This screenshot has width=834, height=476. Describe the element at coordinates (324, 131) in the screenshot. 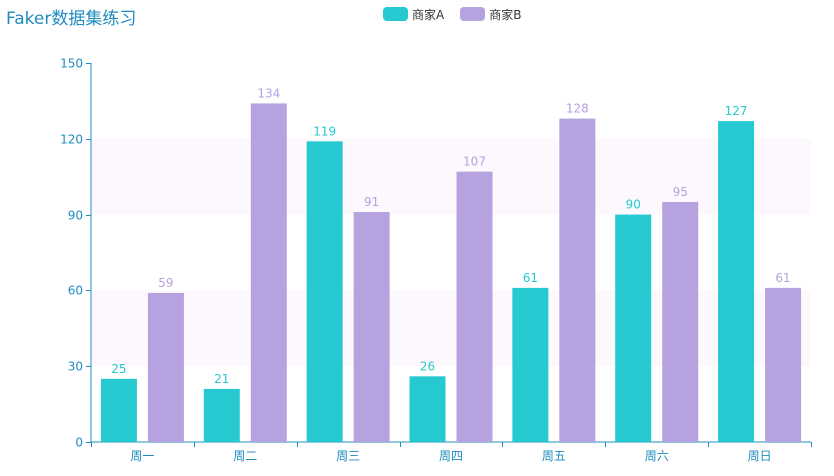

I see `data-label-series-a: 119` at that location.